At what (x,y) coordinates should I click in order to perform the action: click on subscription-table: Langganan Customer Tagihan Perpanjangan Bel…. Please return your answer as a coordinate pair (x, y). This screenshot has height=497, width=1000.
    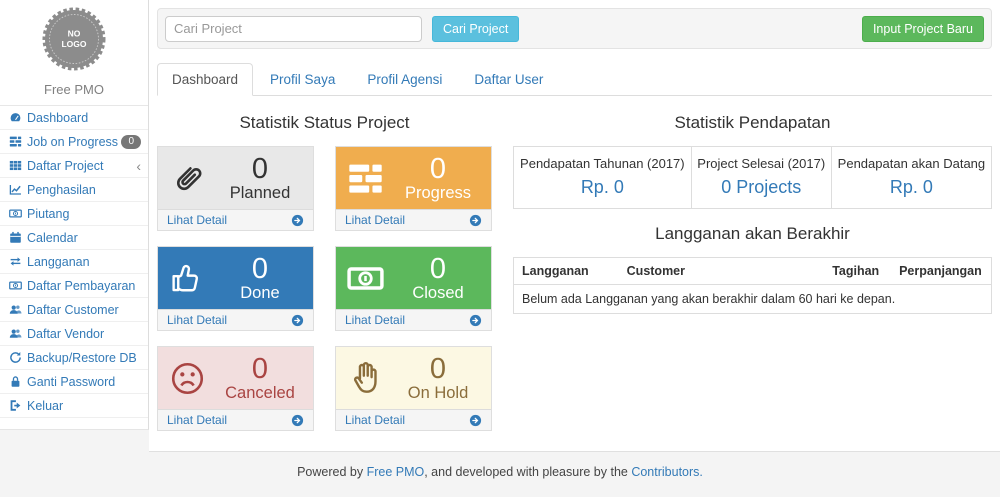
    Looking at the image, I should click on (752, 285).